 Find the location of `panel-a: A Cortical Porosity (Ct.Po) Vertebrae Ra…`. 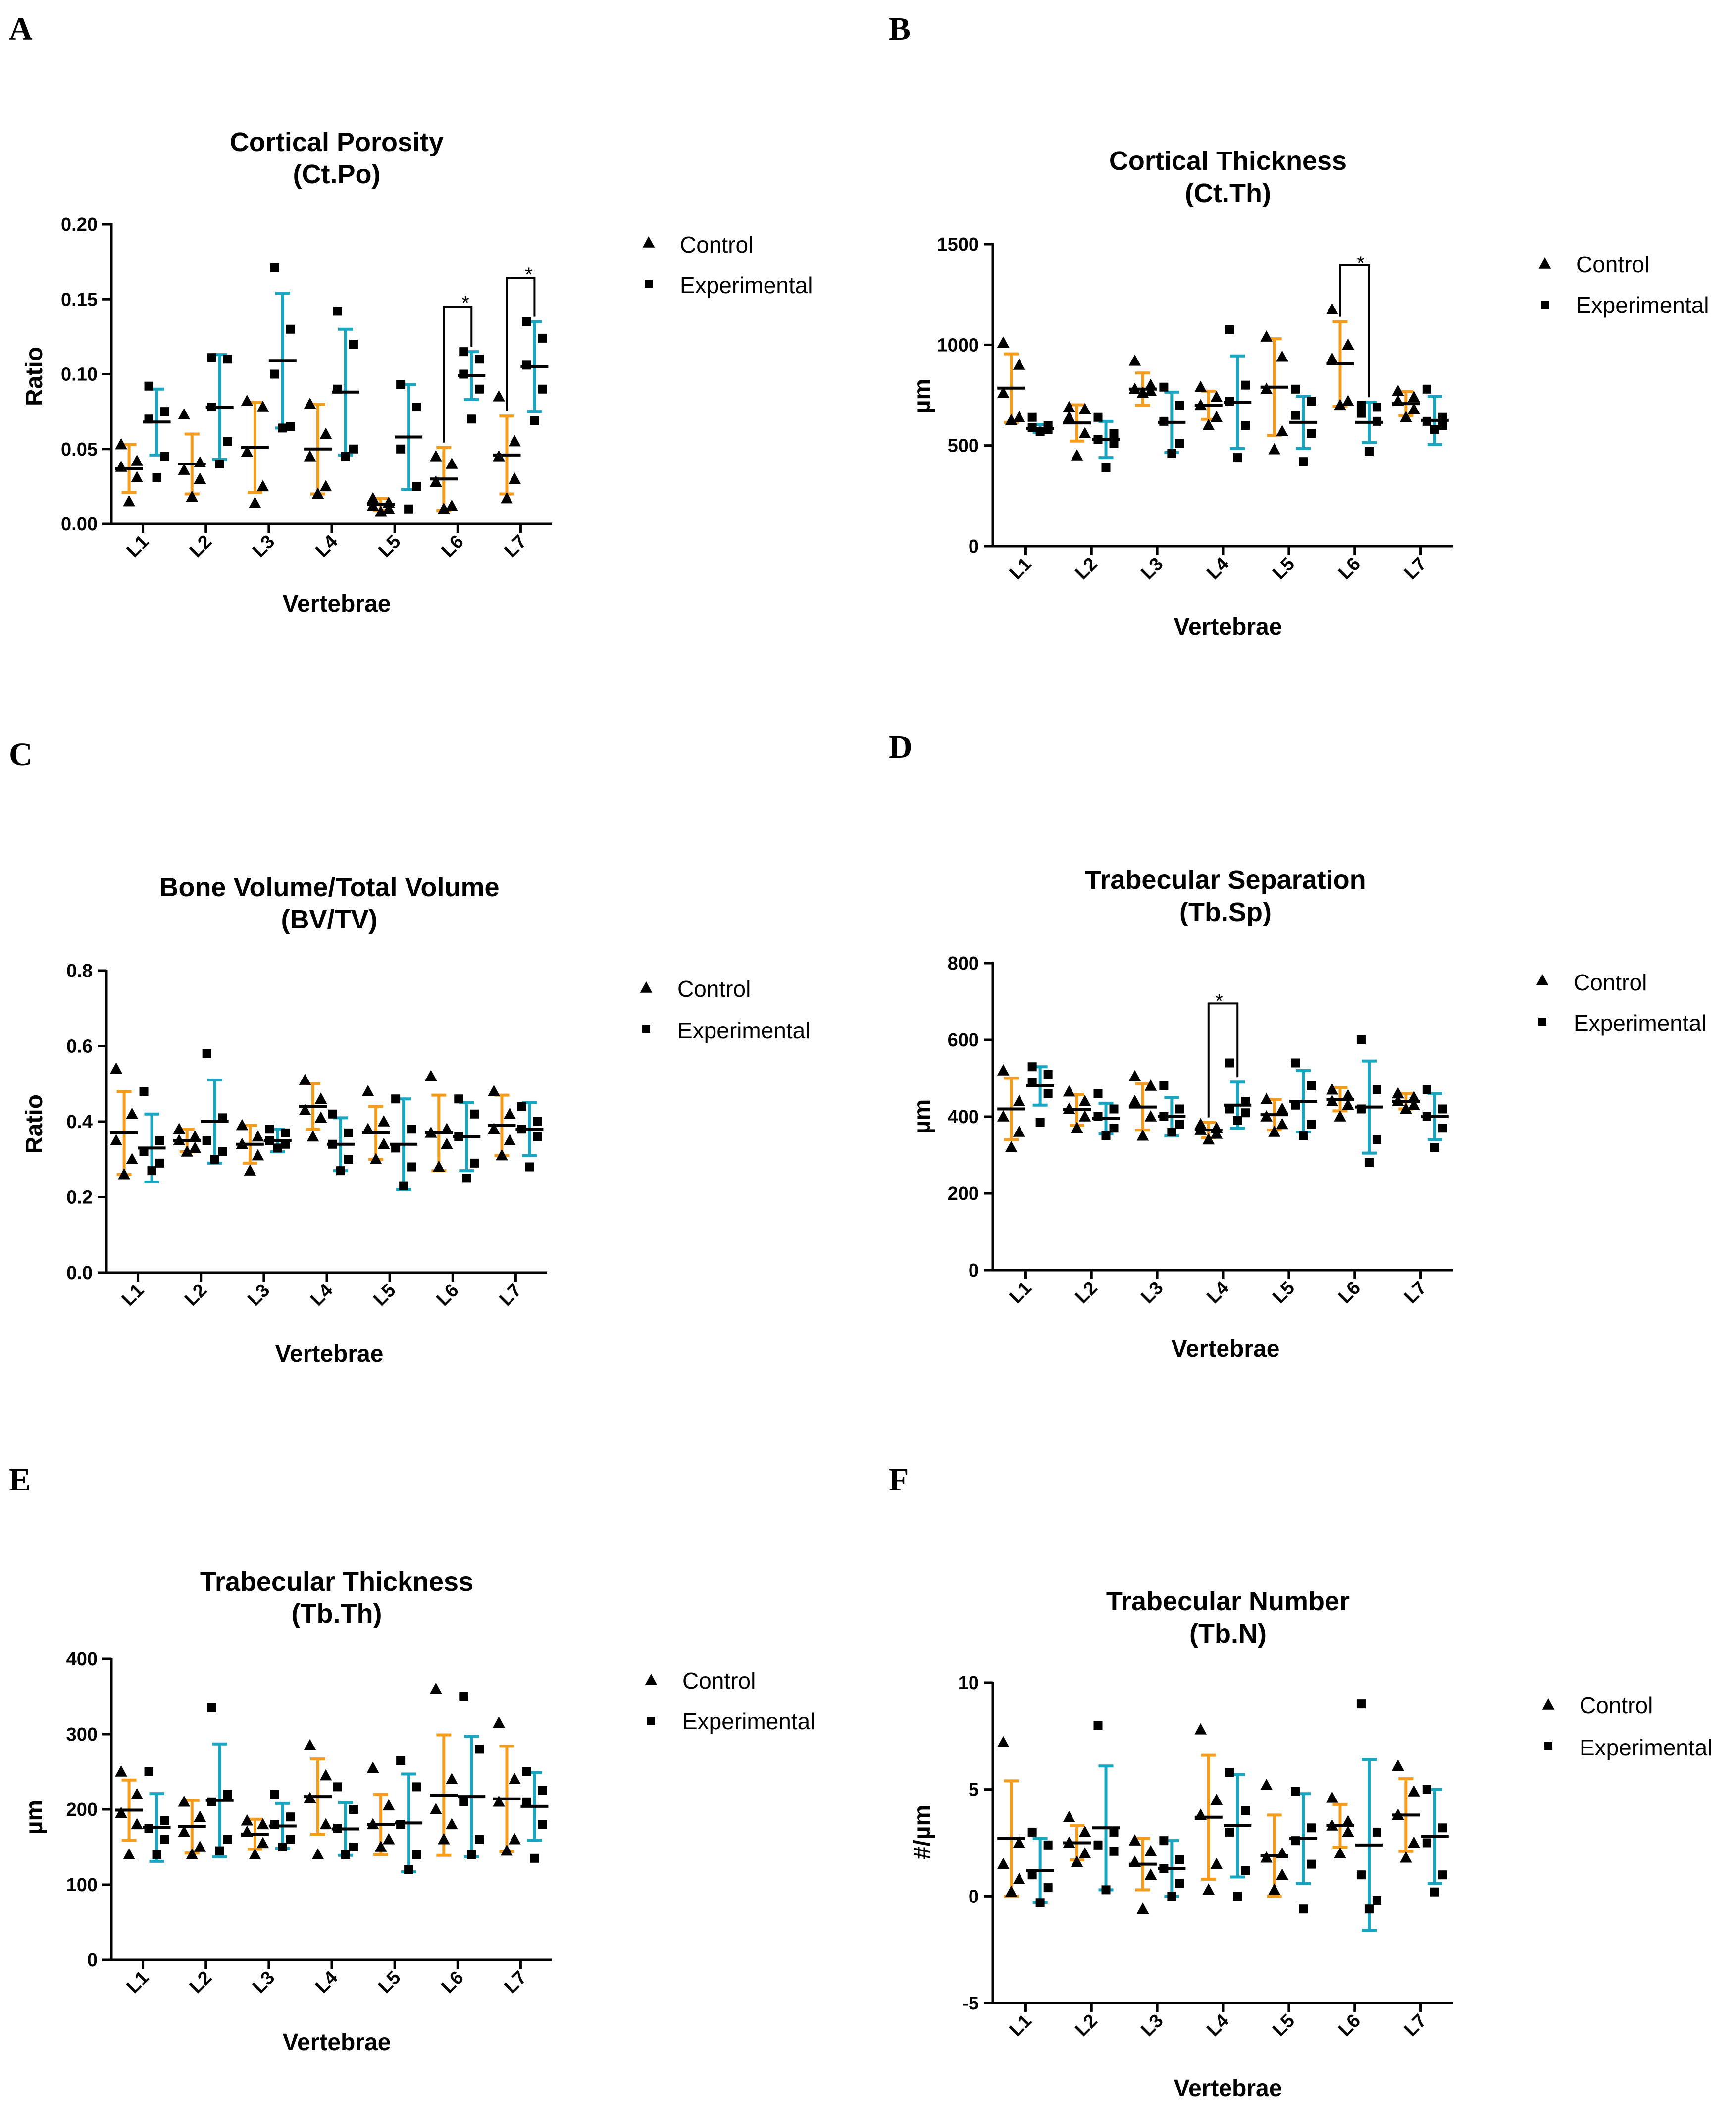

panel-a: A Cortical Porosity (Ct.Po) Vertebrae Ra… is located at coordinates (411, 314).